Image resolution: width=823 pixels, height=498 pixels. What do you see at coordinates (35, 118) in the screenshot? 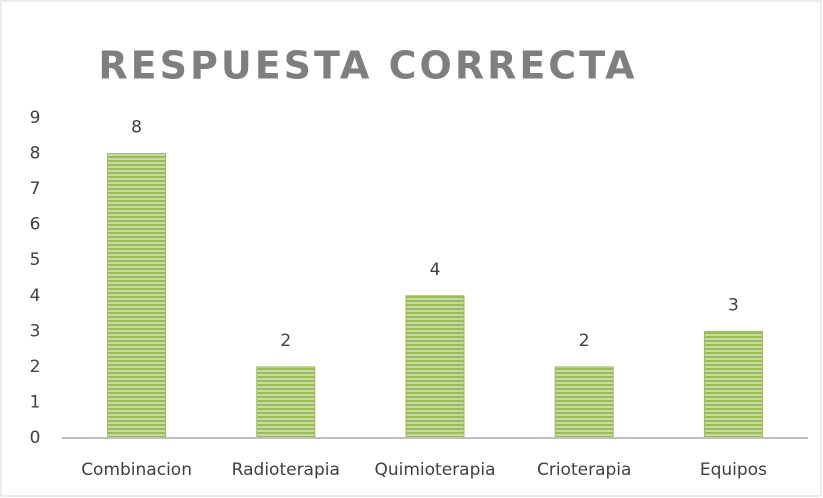
I see `y-tick-label: 9` at bounding box center [35, 118].